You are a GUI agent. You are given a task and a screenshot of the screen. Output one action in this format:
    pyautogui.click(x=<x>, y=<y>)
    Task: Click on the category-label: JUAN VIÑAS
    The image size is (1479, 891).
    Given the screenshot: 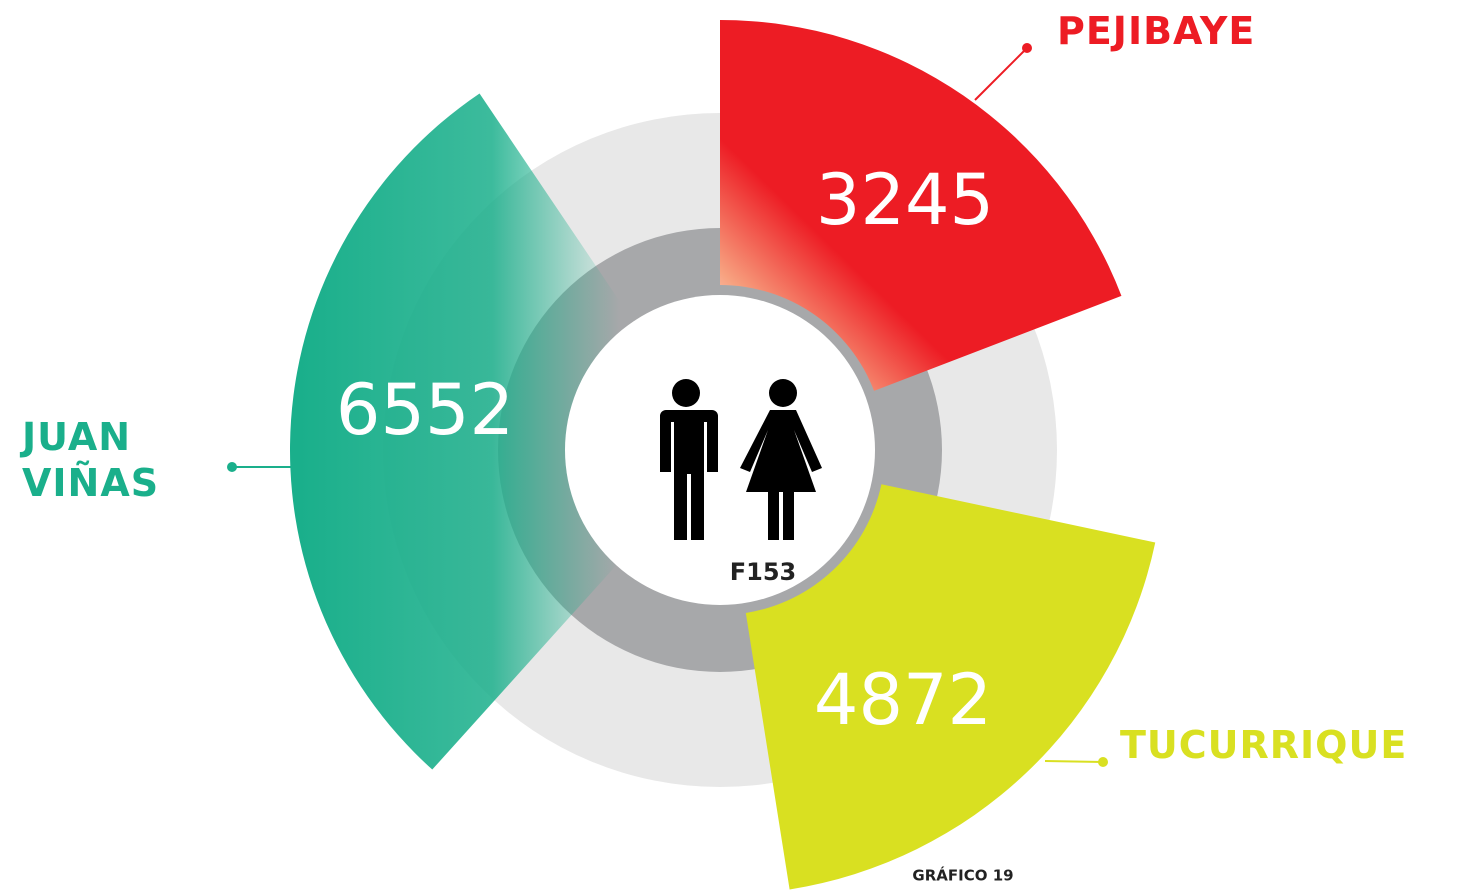 What is the action you would take?
    pyautogui.click(x=91, y=460)
    